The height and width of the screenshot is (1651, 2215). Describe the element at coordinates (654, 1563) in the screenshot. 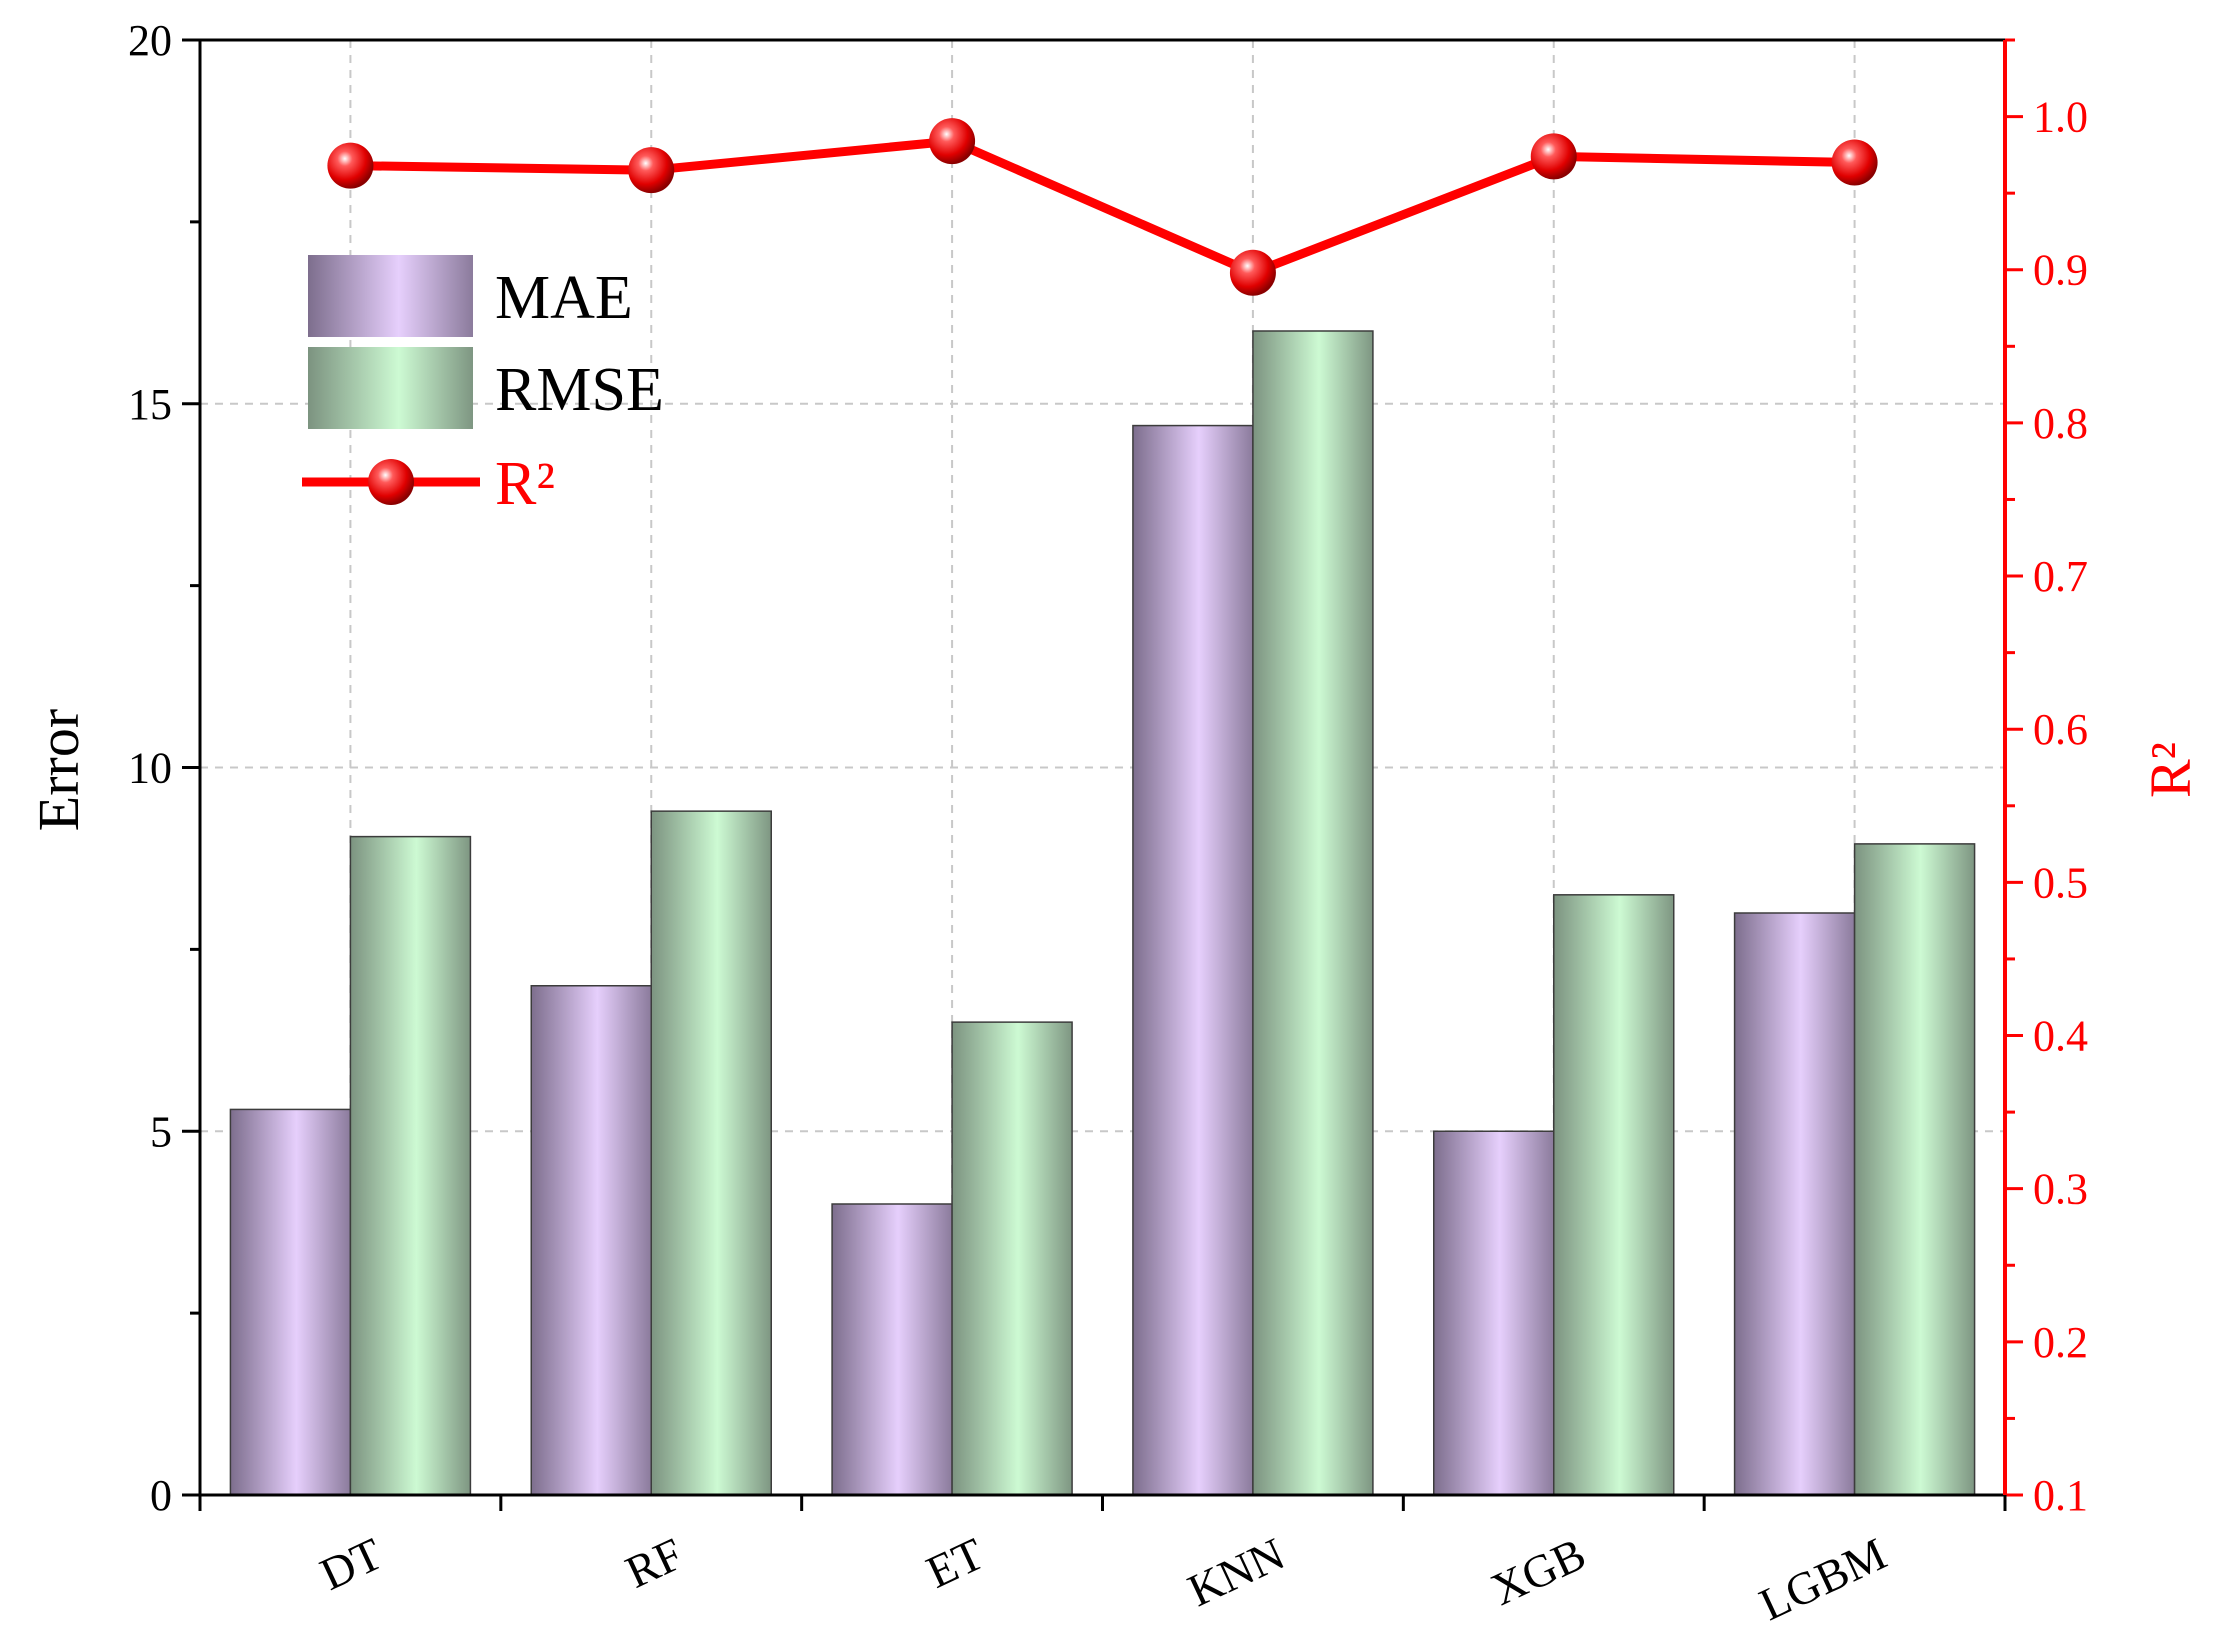

I see `x-category-label-rf: RF` at that location.